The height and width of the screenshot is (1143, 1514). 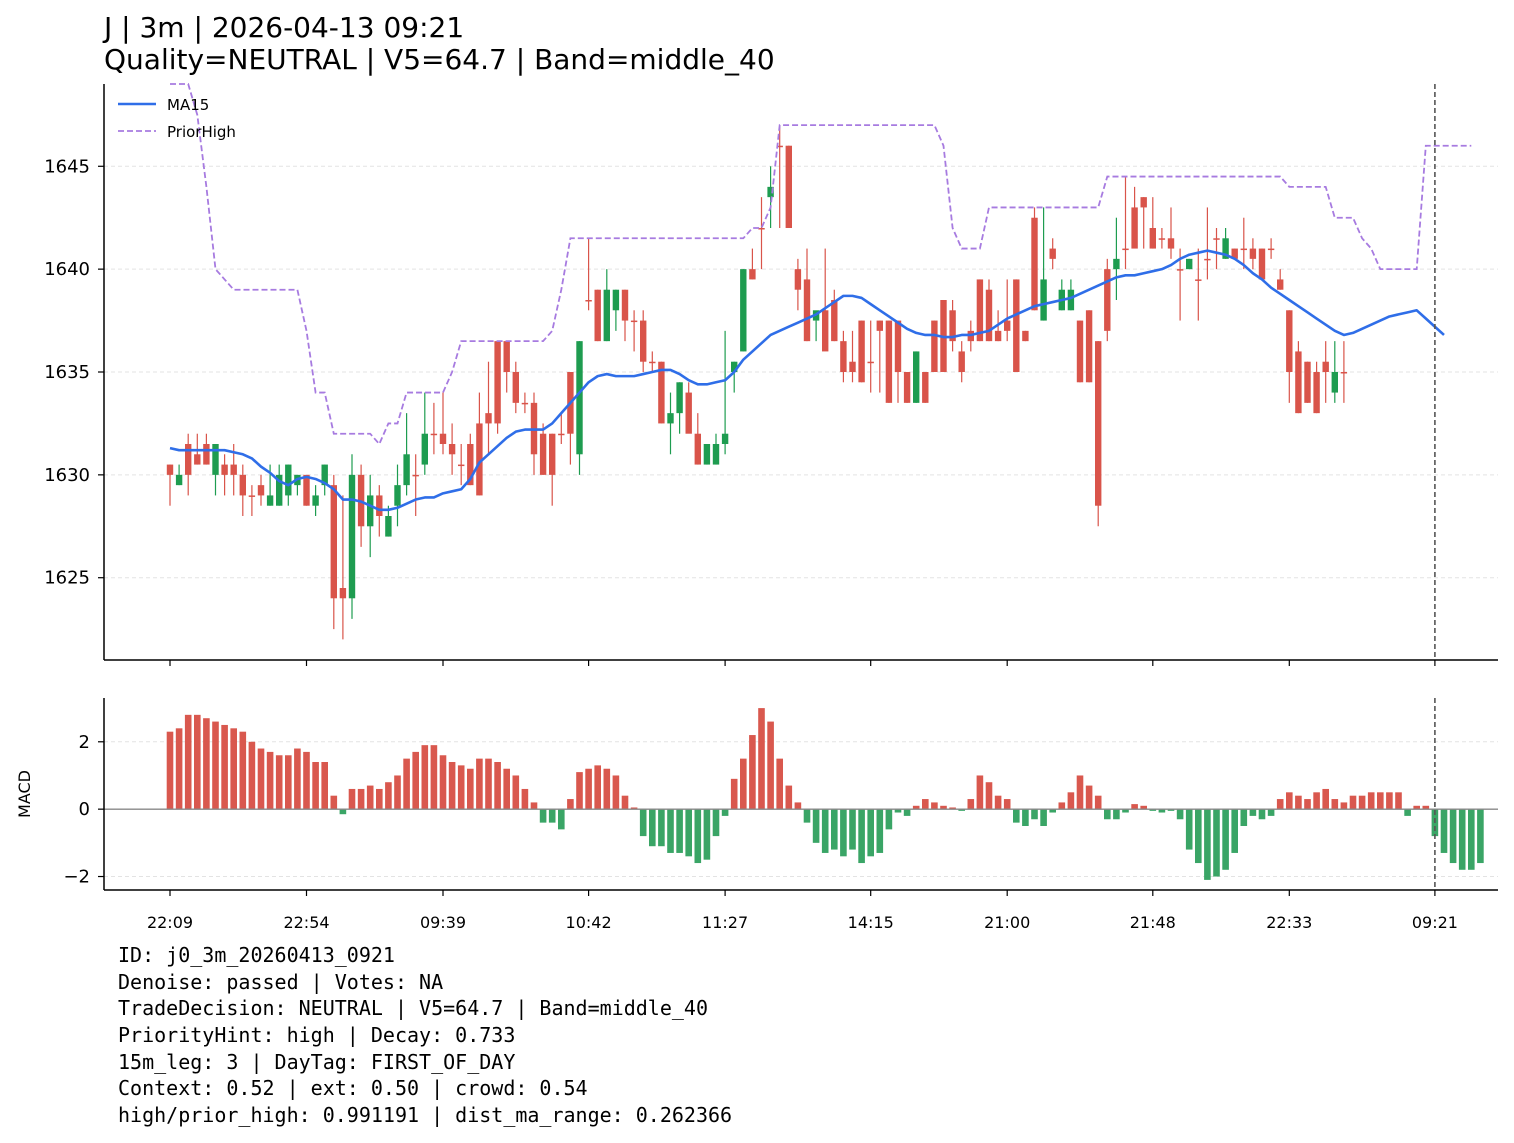 I want to click on info-line: ID: j0_3m_20260413_0921, so click(x=256, y=955).